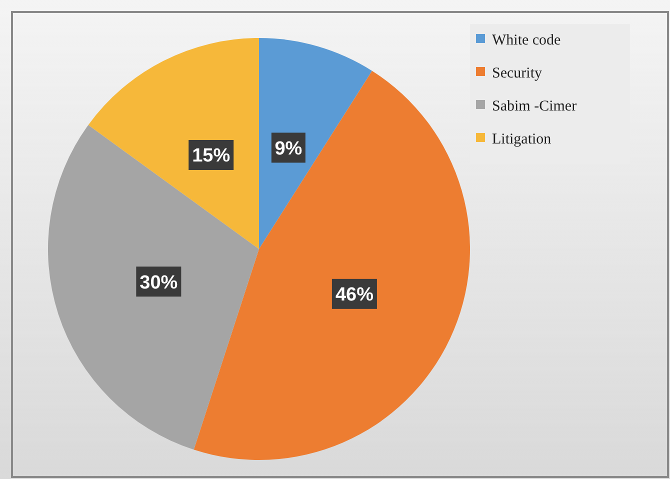 The height and width of the screenshot is (479, 670). What do you see at coordinates (534, 106) in the screenshot?
I see `legend-label: Sabim -Cimer` at bounding box center [534, 106].